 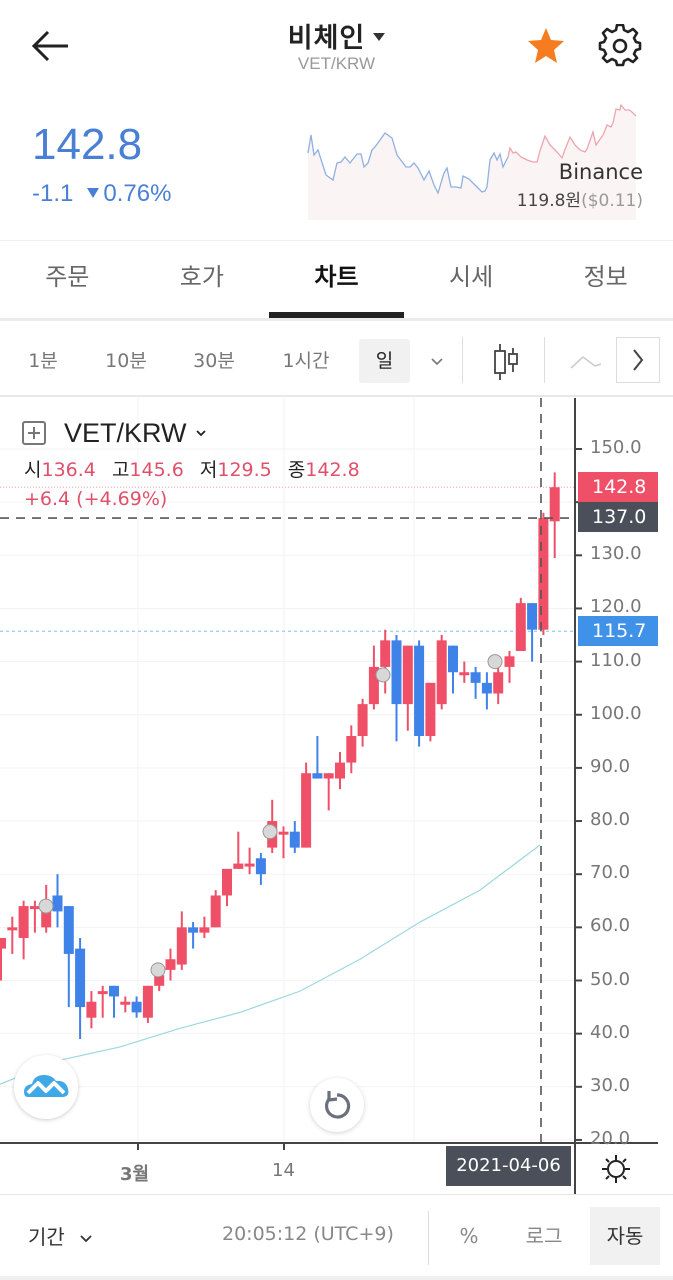 What do you see at coordinates (135, 1174) in the screenshot?
I see `x-axis-label: 3월` at bounding box center [135, 1174].